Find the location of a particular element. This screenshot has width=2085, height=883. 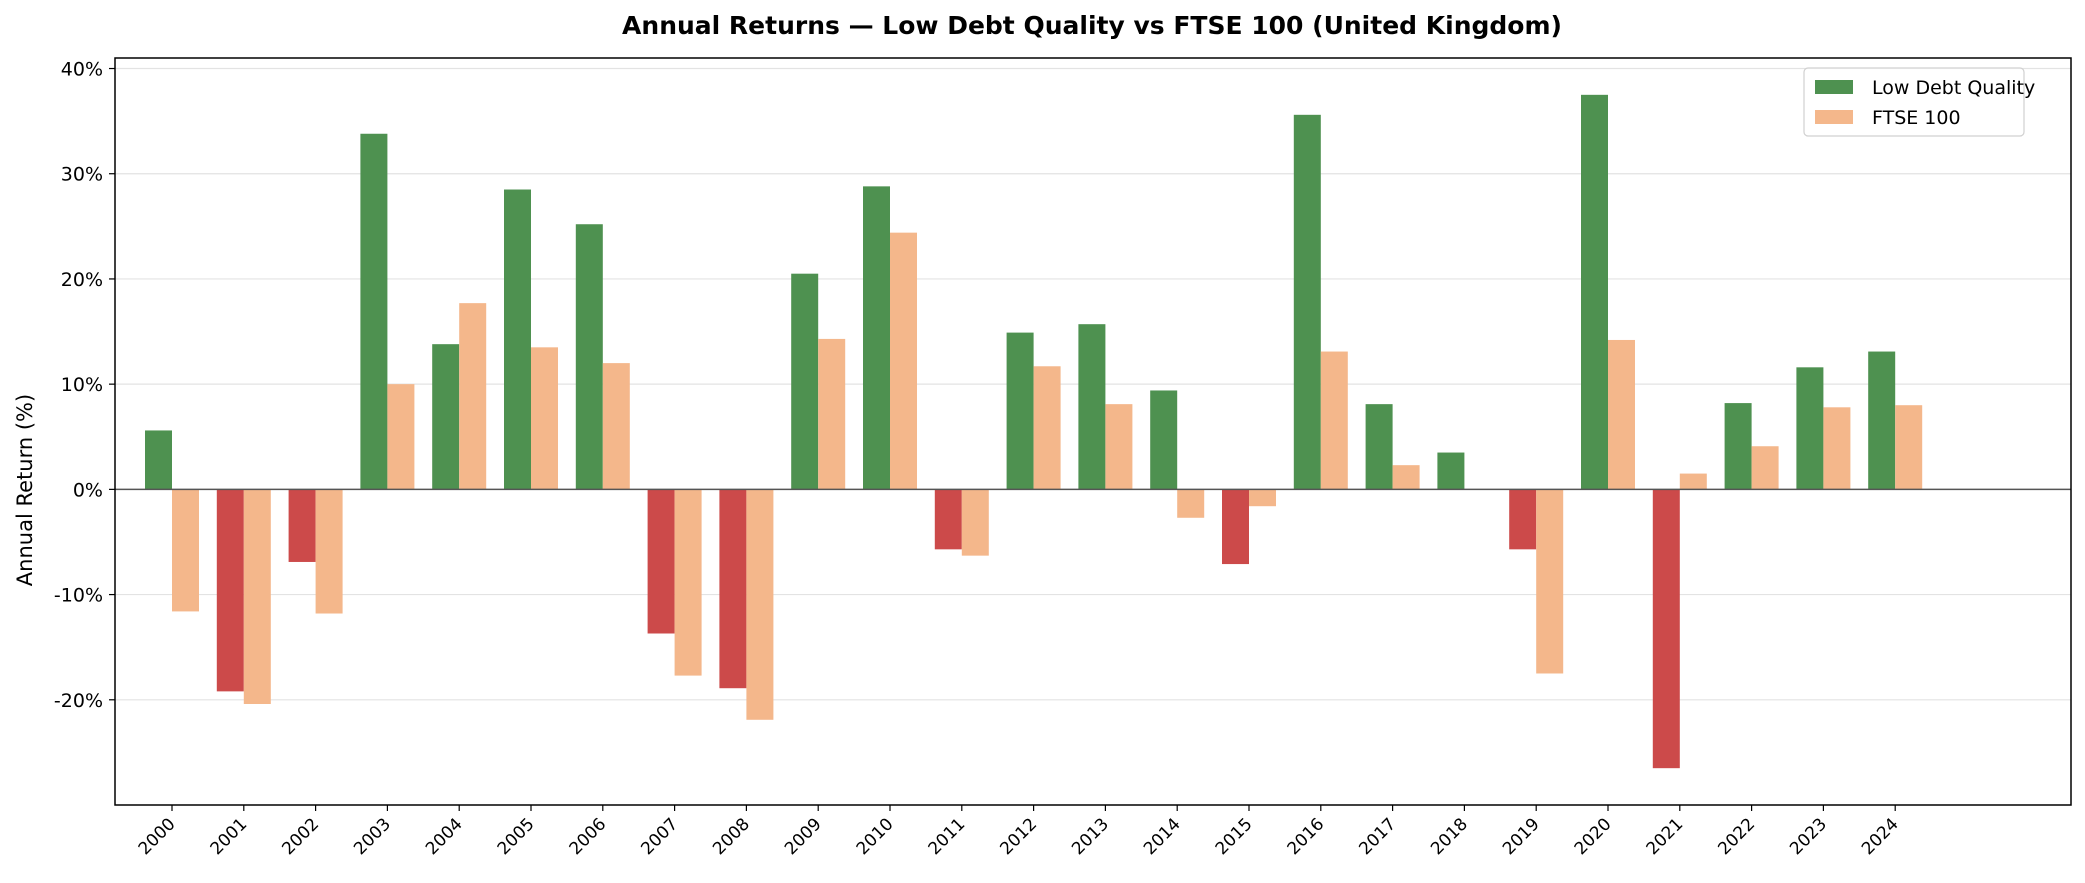

x-tick-label: 2012 is located at coordinates (1018, 836).